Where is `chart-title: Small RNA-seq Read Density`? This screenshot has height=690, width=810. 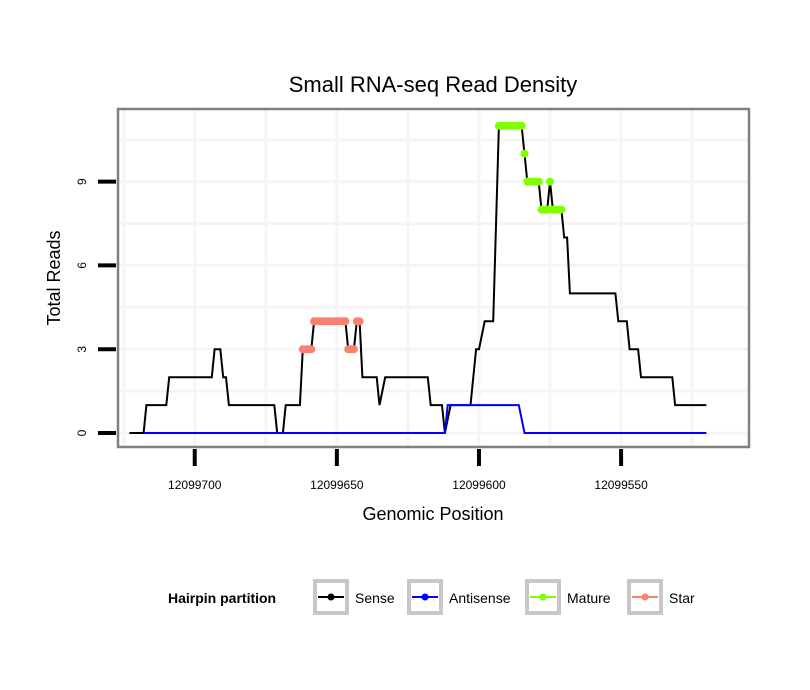
chart-title: Small RNA-seq Read Density is located at coordinates (433, 84).